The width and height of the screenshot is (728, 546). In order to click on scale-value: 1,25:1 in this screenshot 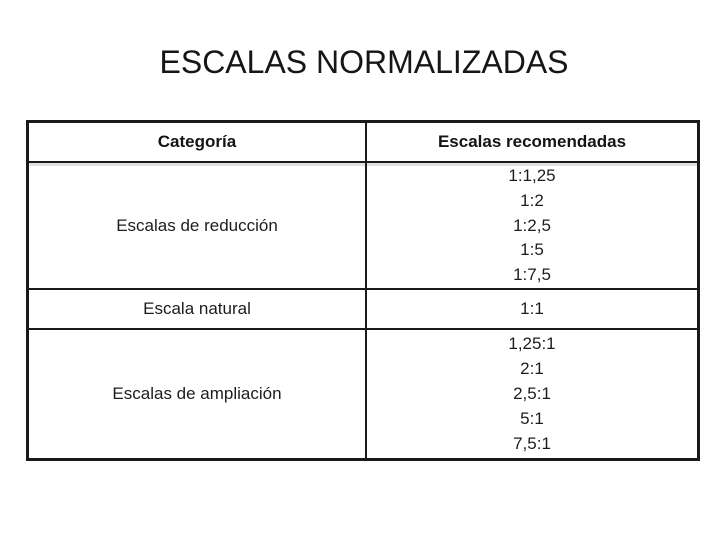, I will do `click(532, 343)`.